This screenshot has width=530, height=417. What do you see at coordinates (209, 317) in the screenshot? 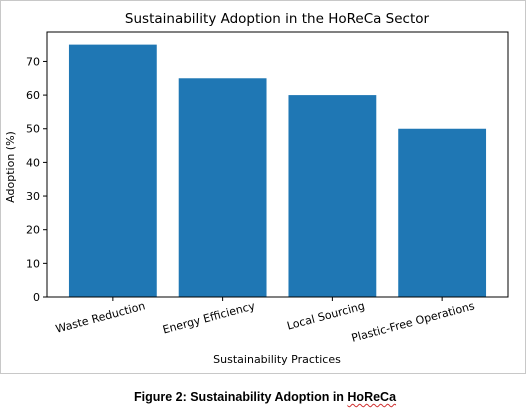
I see `x-tick-label-1: Energy Efficiency` at bounding box center [209, 317].